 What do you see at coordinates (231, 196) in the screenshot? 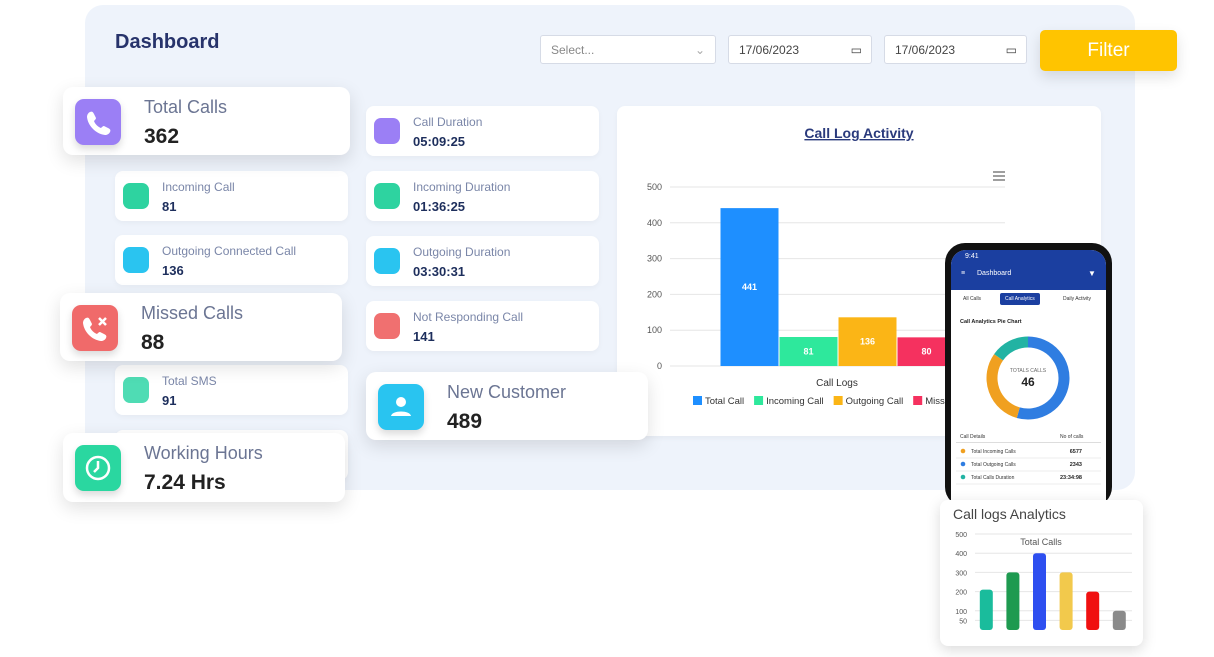
I see `stat-card: Incoming Call 81` at bounding box center [231, 196].